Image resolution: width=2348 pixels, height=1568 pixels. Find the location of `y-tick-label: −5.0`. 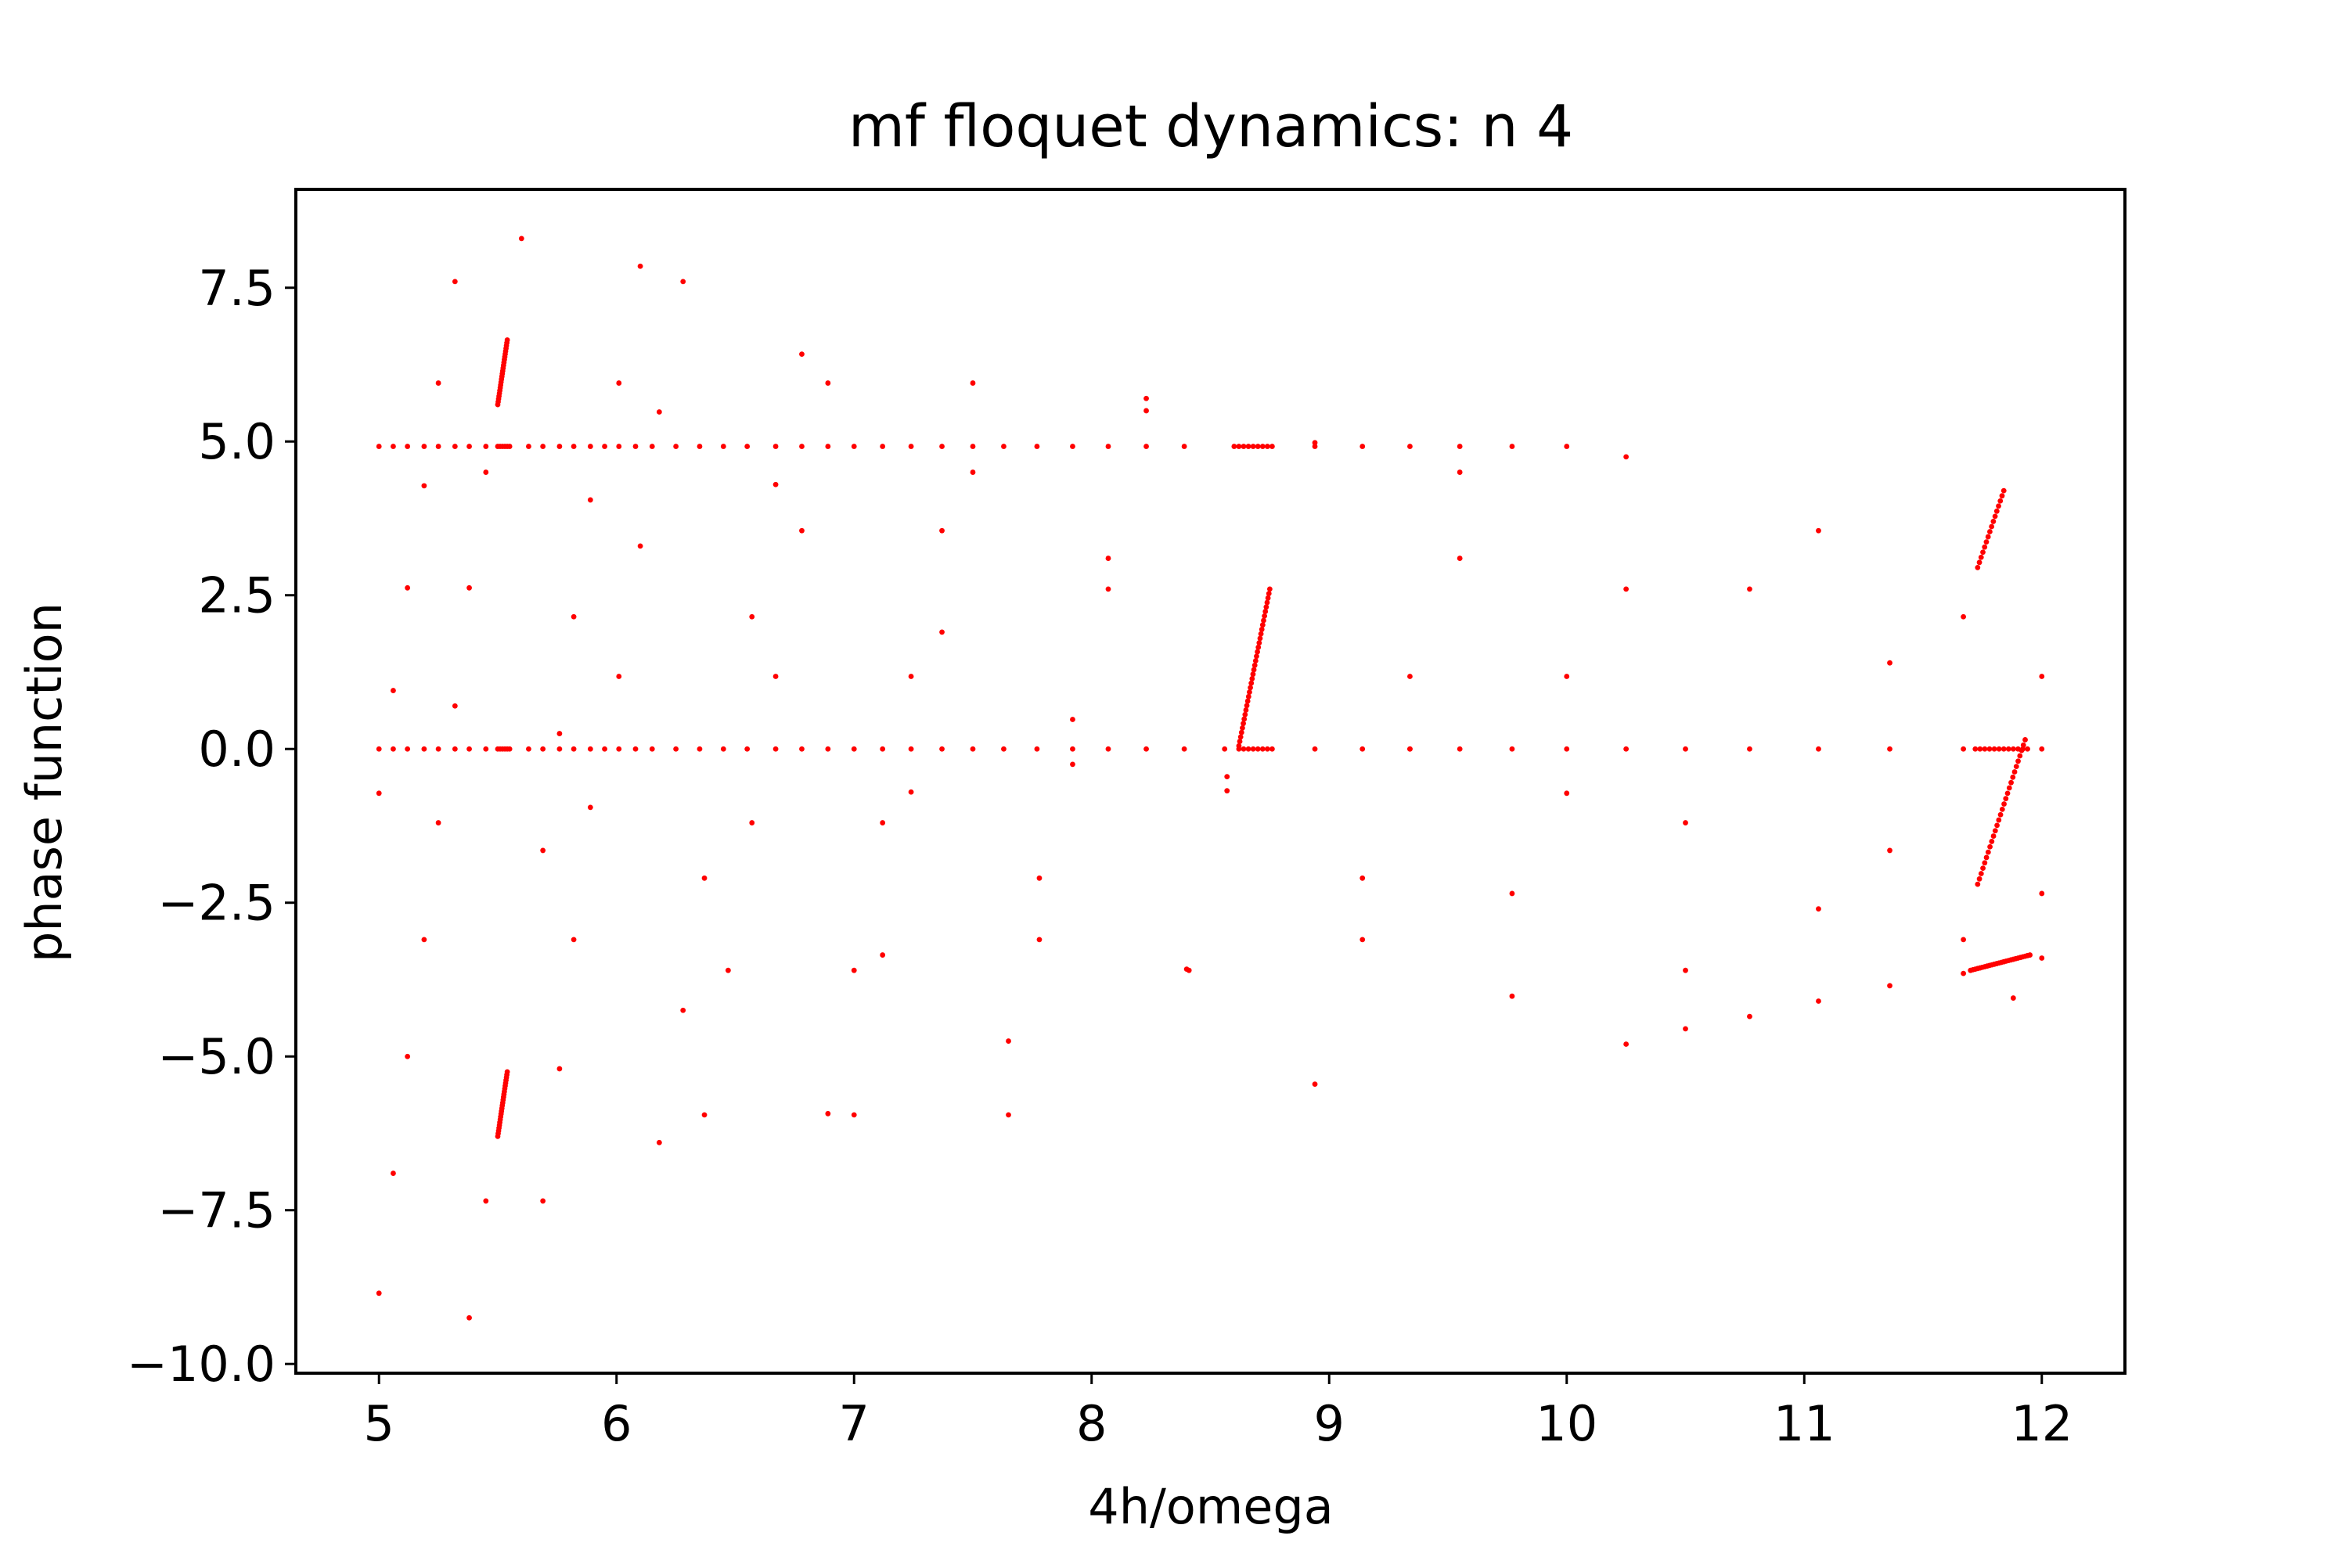

y-tick-label: −5.0 is located at coordinates (216, 1056).